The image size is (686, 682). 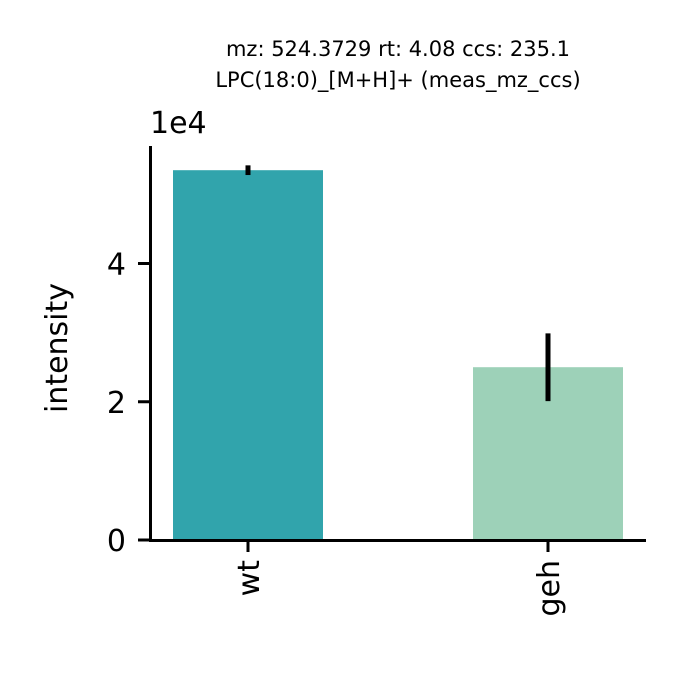 I want to click on x-tick-label-wt: wt, so click(x=249, y=578).